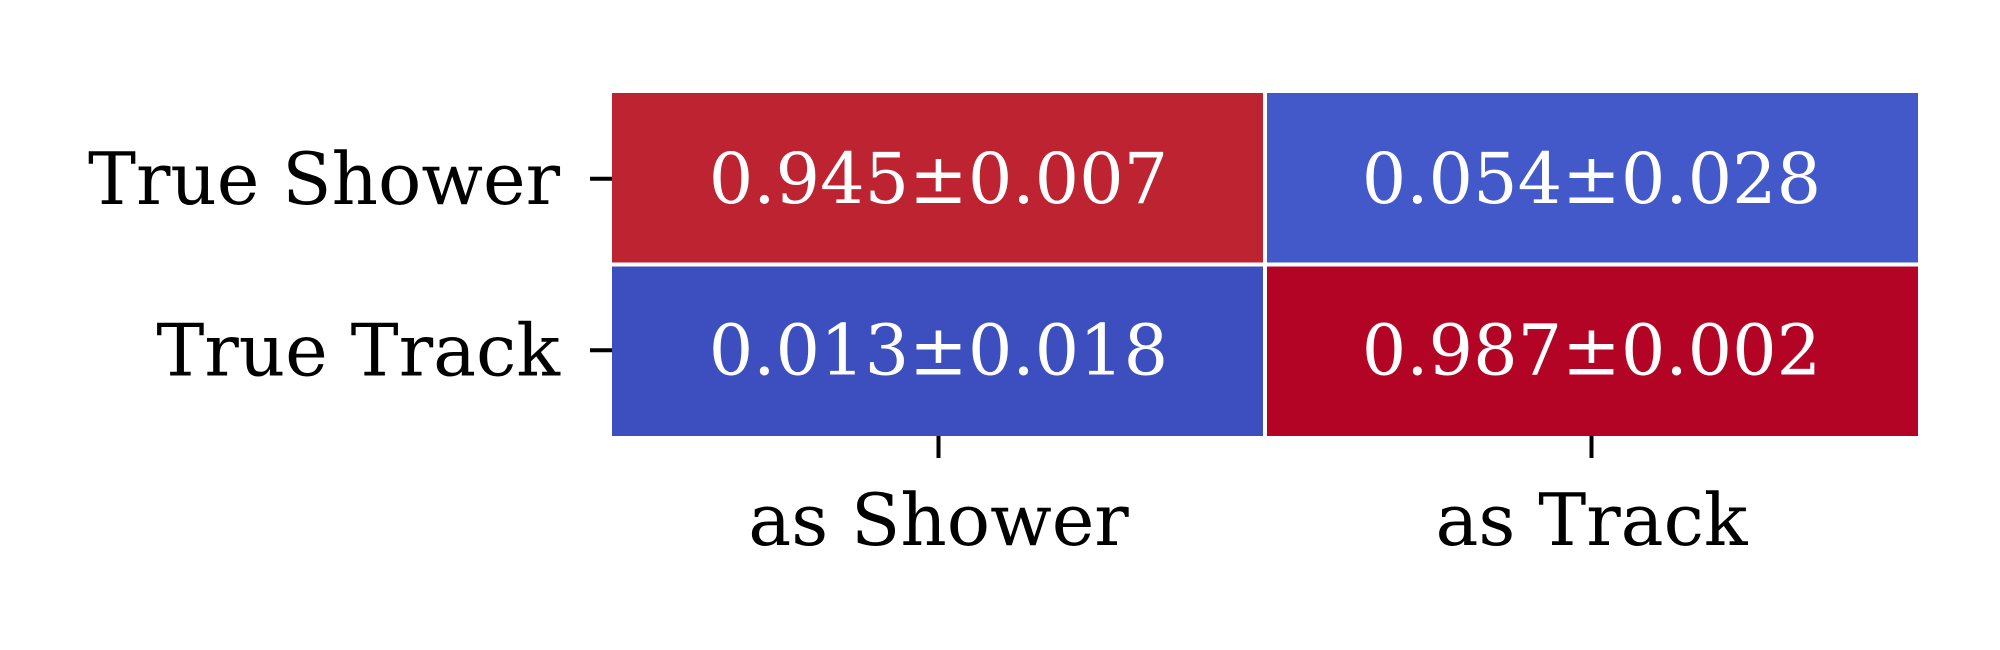 The height and width of the screenshot is (650, 2000). Describe the element at coordinates (1248, 499) in the screenshot. I see `x-axis: as Shower as Track` at that location.